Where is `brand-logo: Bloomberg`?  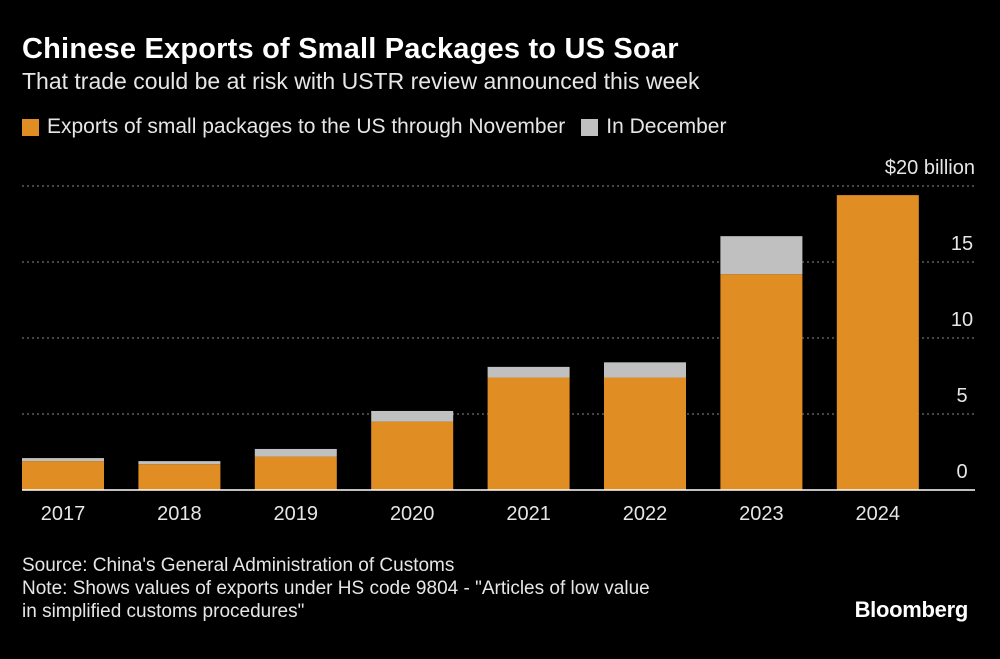
brand-logo: Bloomberg is located at coordinates (911, 609).